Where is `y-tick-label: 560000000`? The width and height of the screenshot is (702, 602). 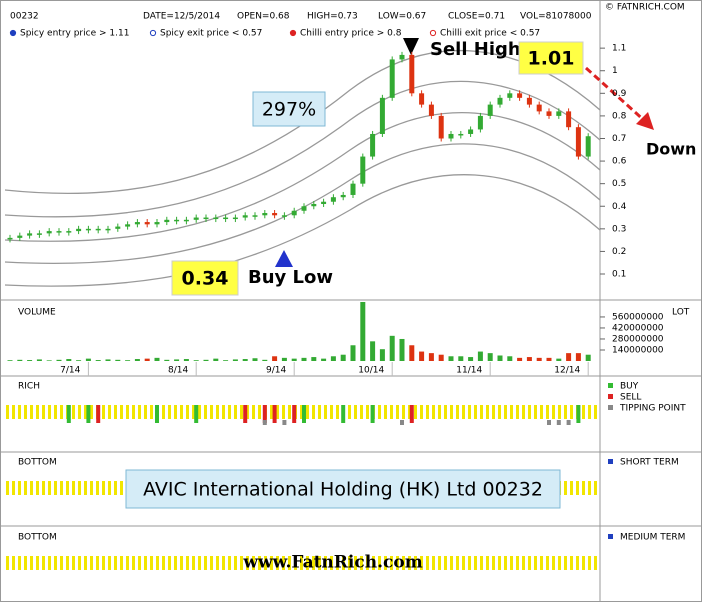 y-tick-label: 560000000 is located at coordinates (638, 317).